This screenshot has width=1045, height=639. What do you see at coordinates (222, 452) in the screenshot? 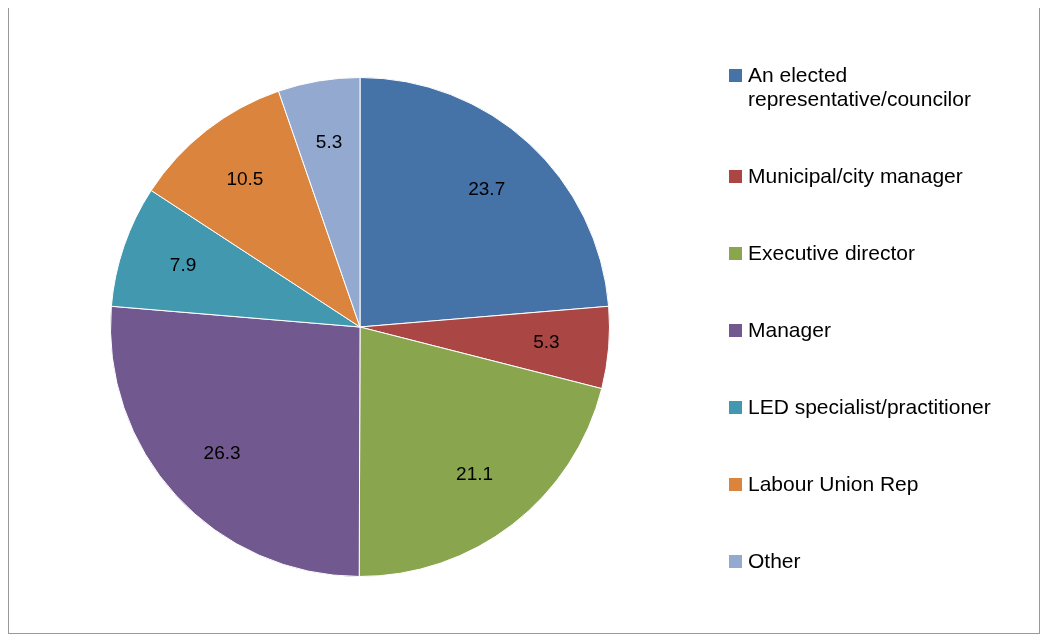
I see `data-label: 26.3` at bounding box center [222, 452].